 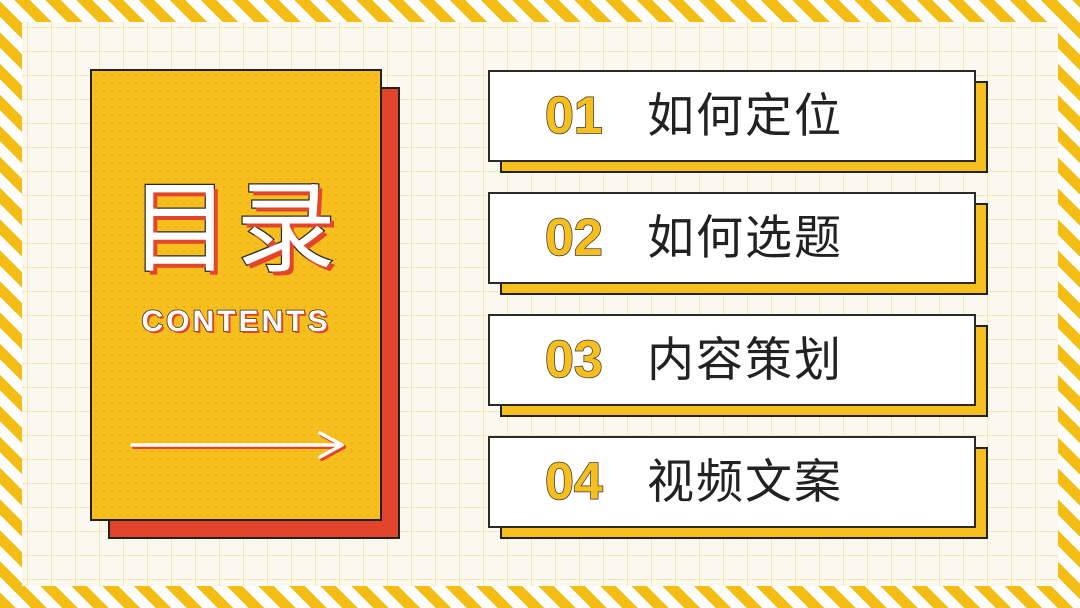 What do you see at coordinates (573, 116) in the screenshot?
I see `menu-item-number: 01` at bounding box center [573, 116].